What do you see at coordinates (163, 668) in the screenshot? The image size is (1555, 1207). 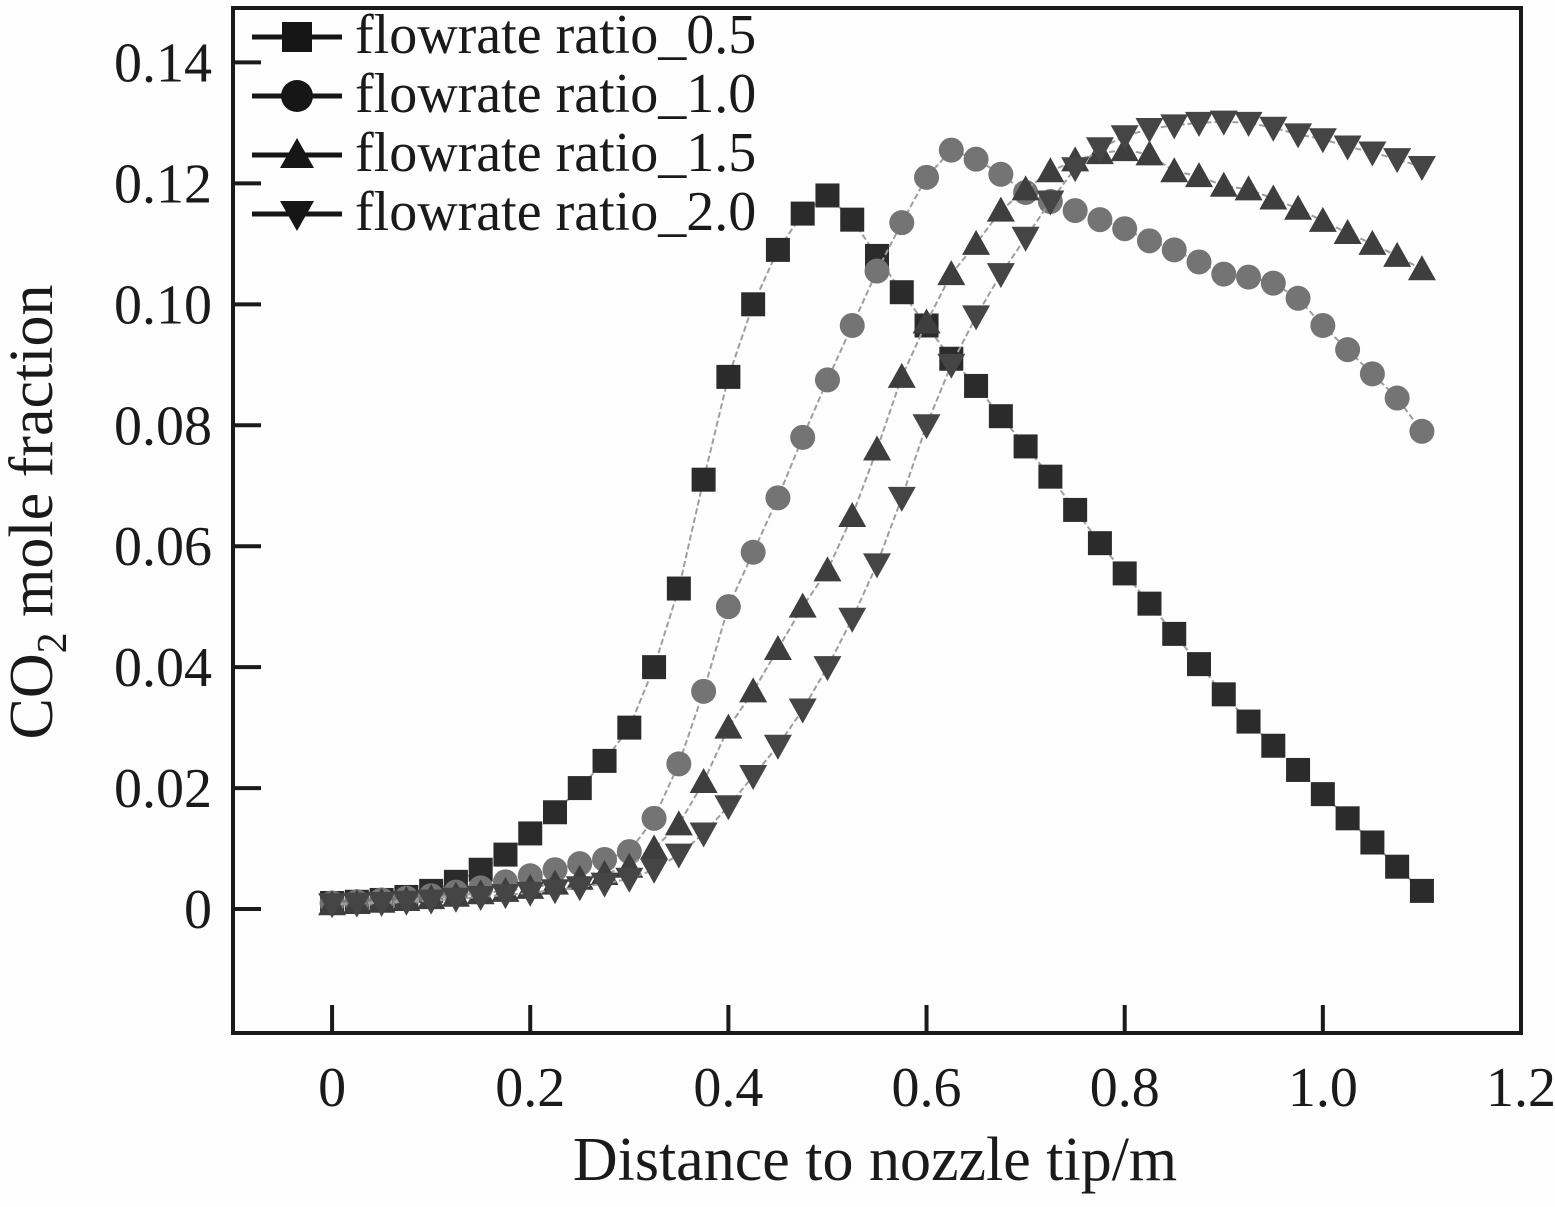 I see `y-tick-label: 0.04` at bounding box center [163, 668].